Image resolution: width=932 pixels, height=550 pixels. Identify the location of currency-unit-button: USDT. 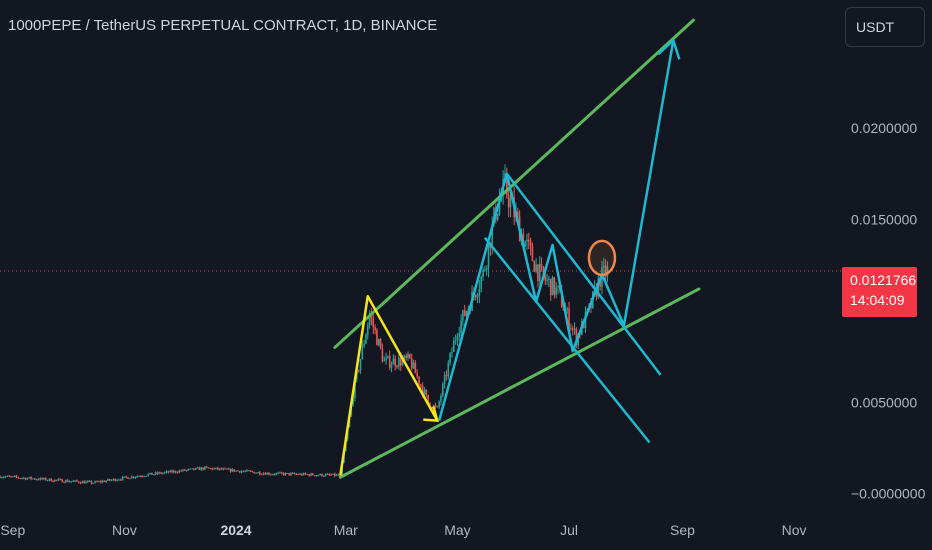
(885, 27).